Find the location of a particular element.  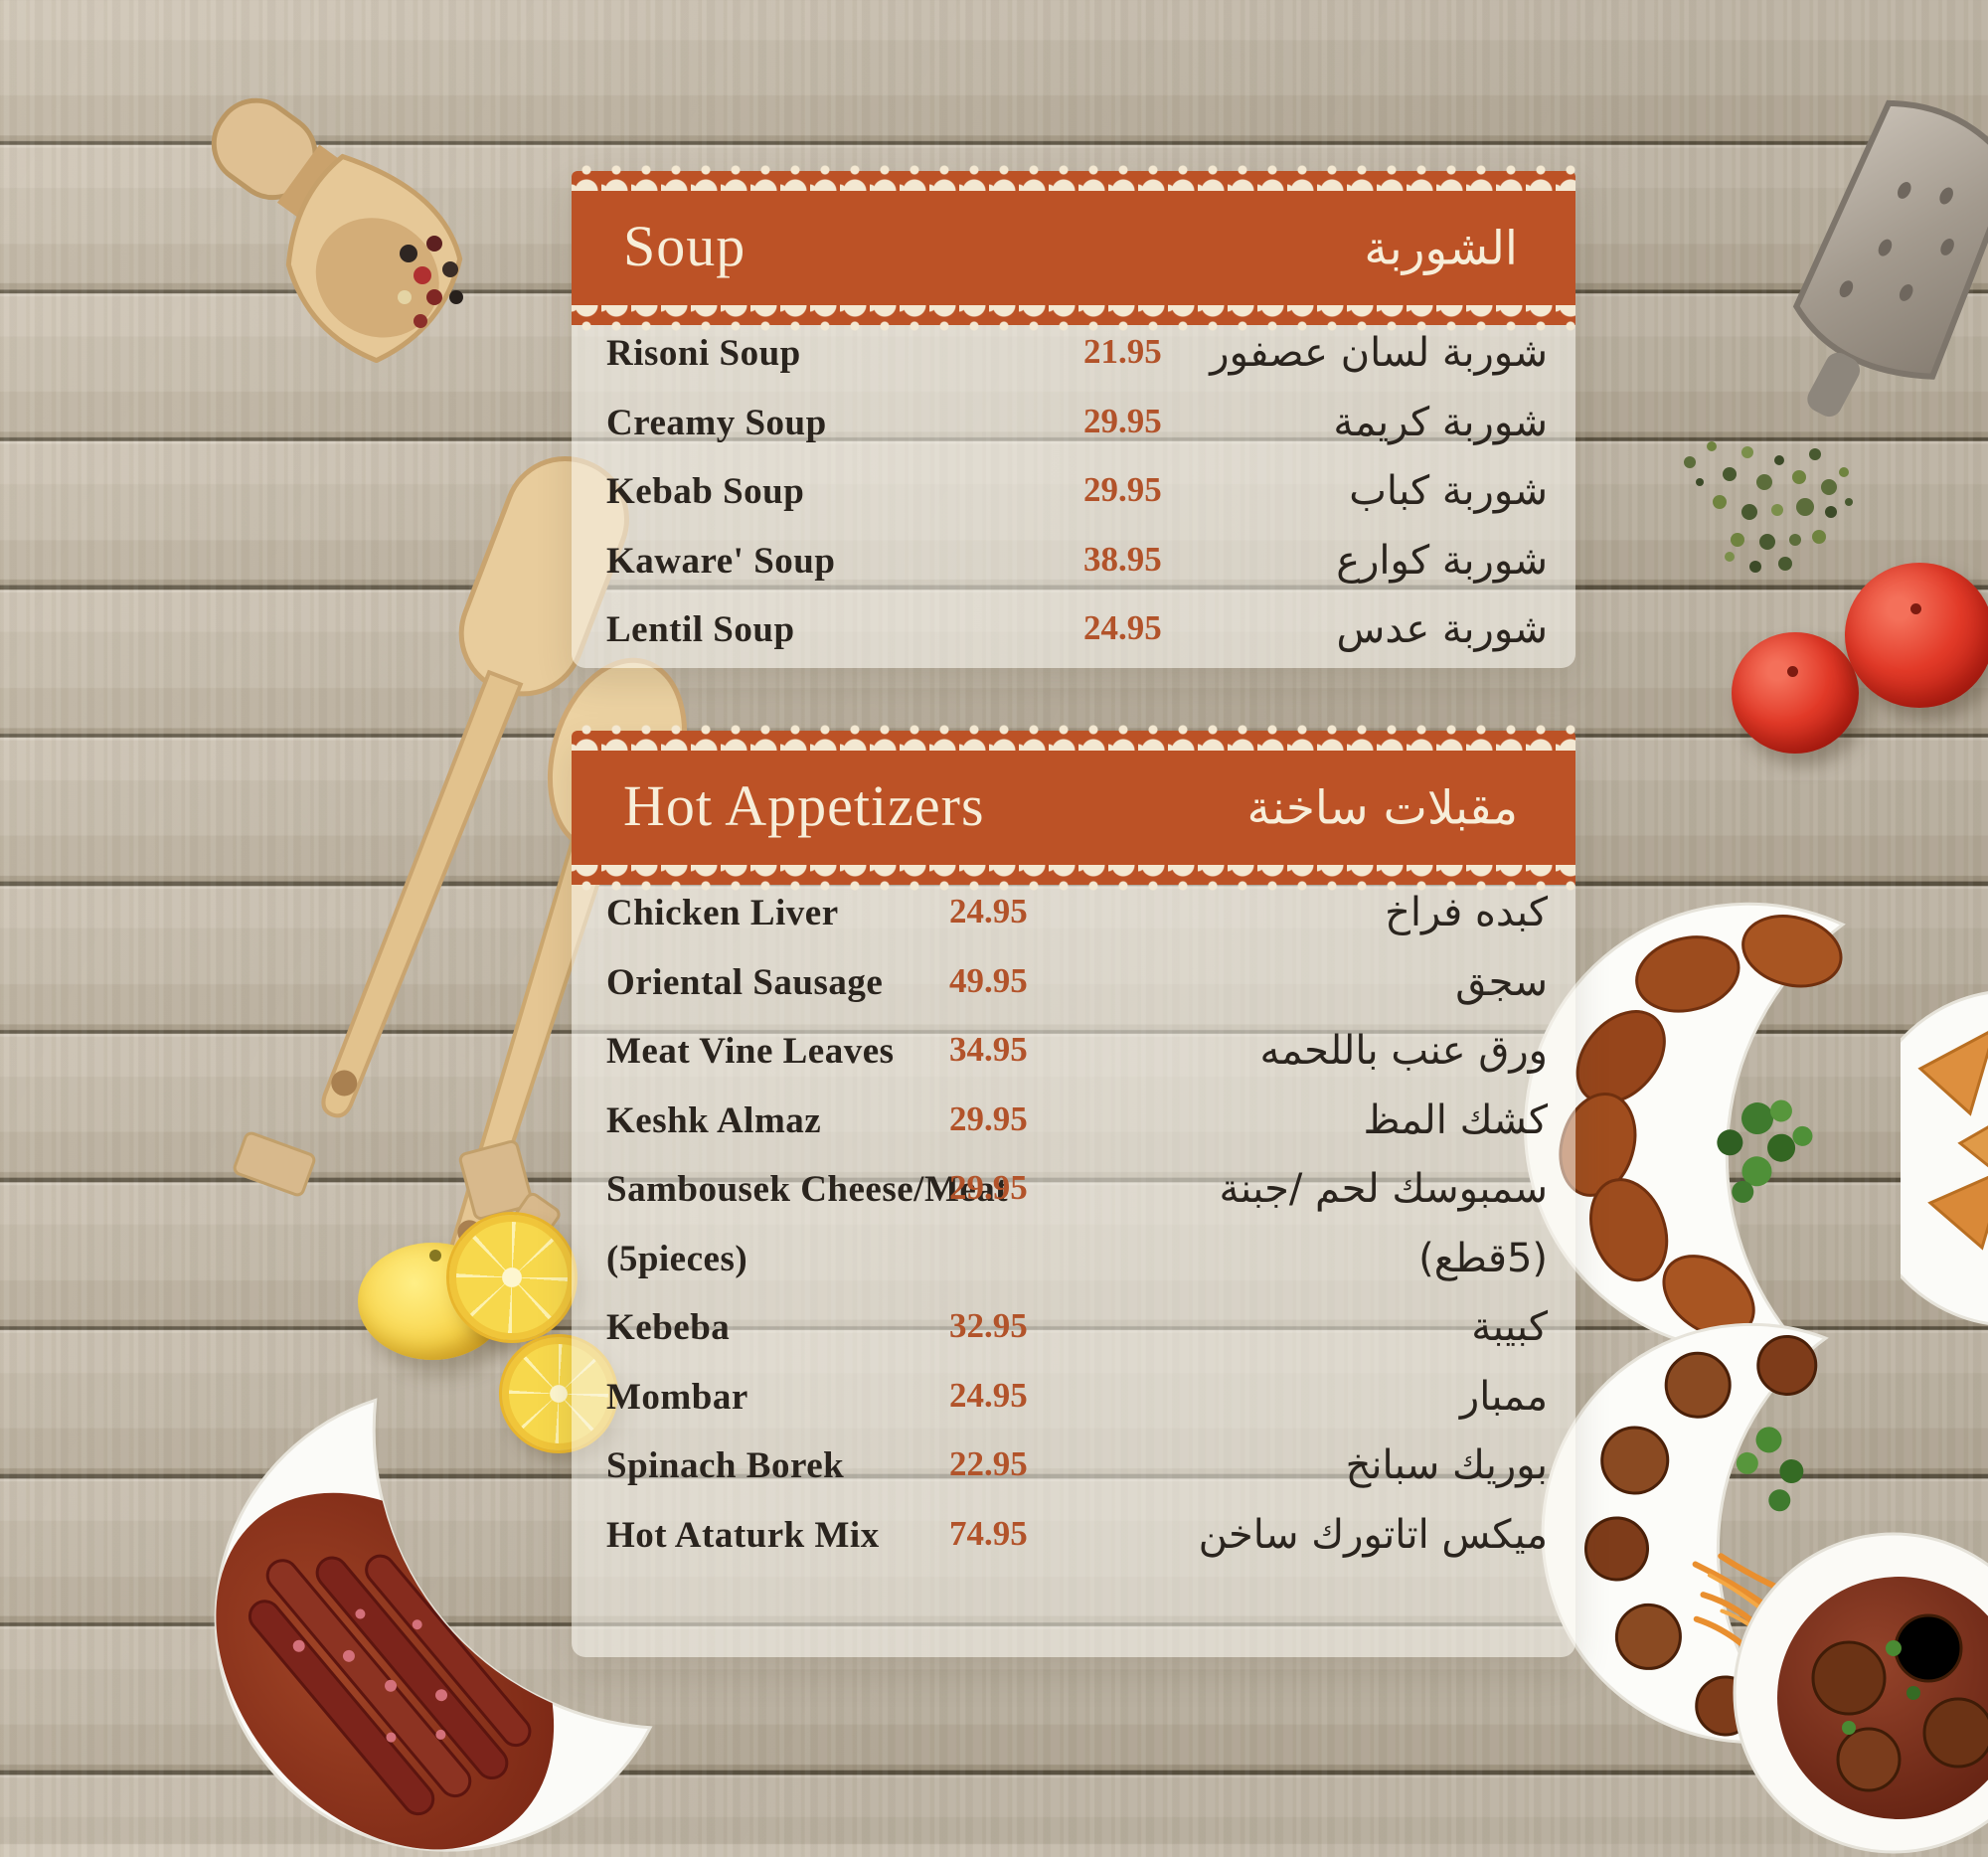

item-name-en: Spinach Borek is located at coordinates (725, 1465).